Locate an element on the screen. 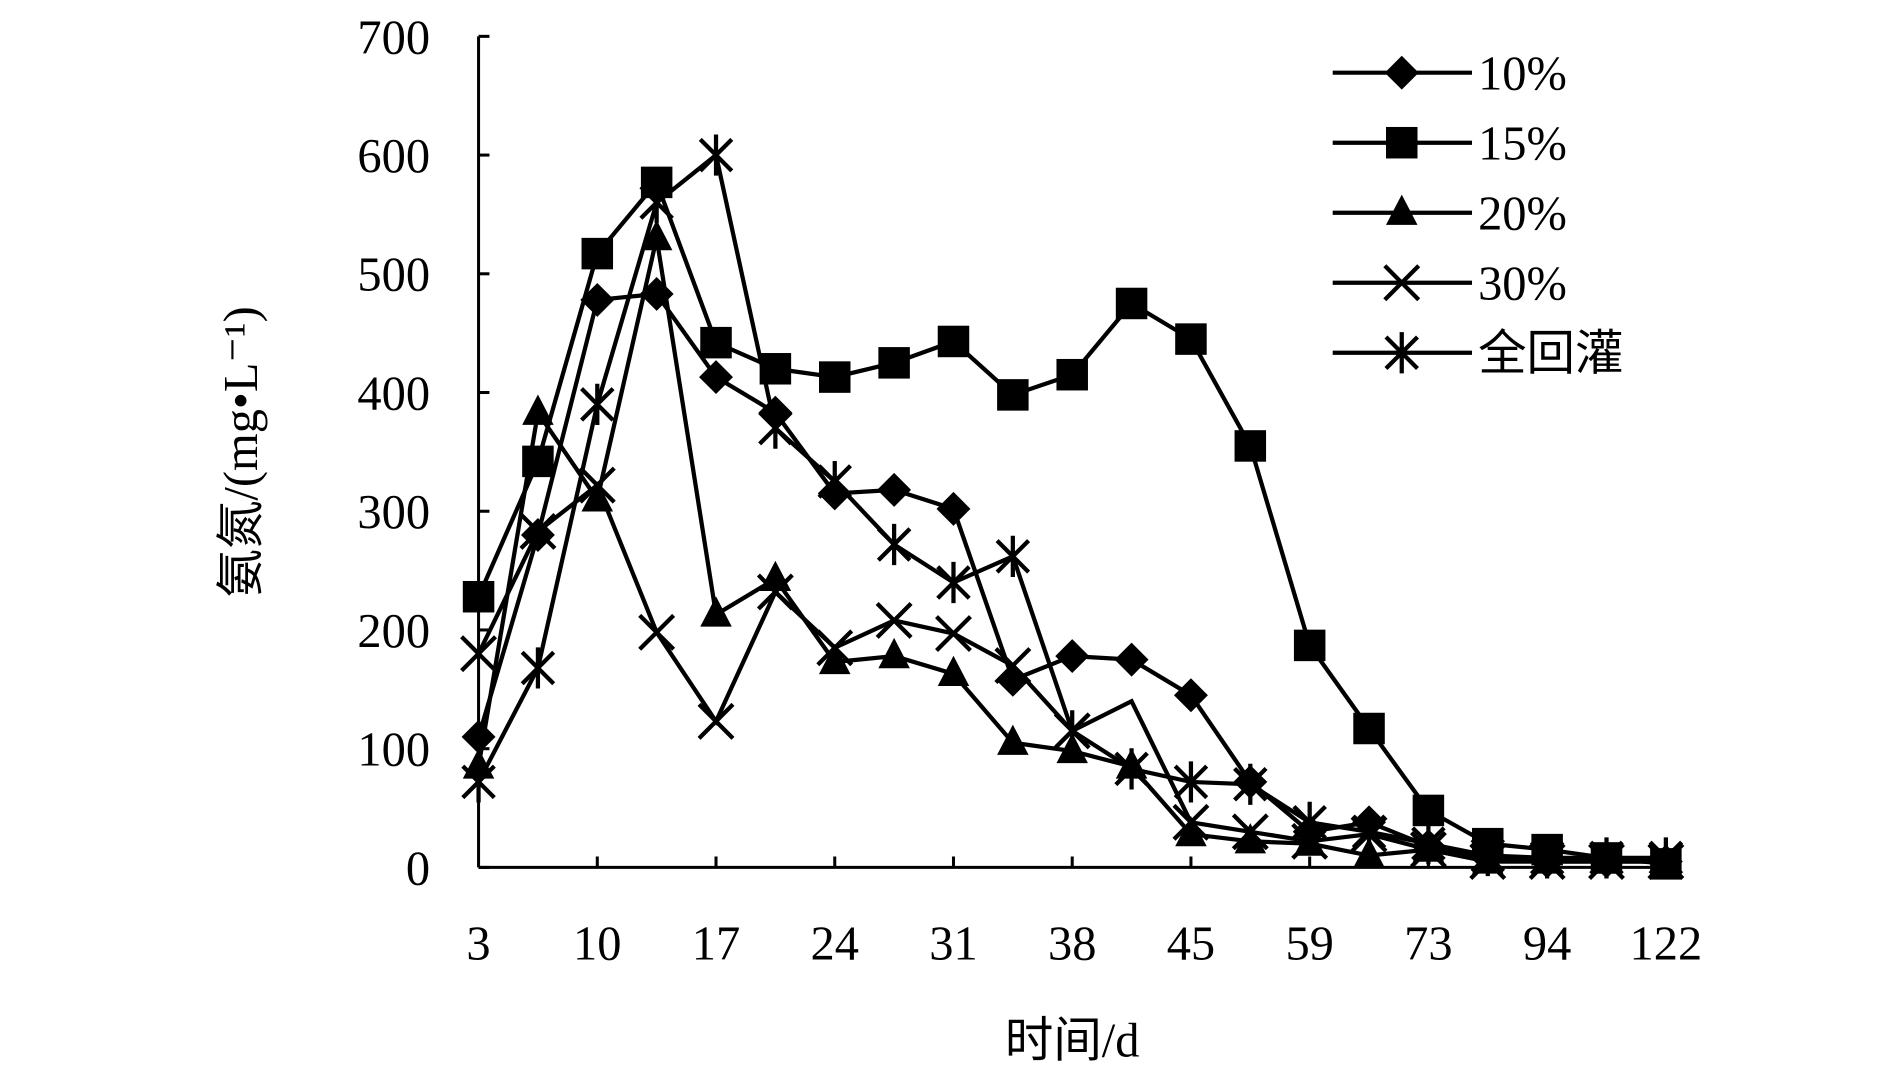  x-tick-label: 45 is located at coordinates (1191, 943).